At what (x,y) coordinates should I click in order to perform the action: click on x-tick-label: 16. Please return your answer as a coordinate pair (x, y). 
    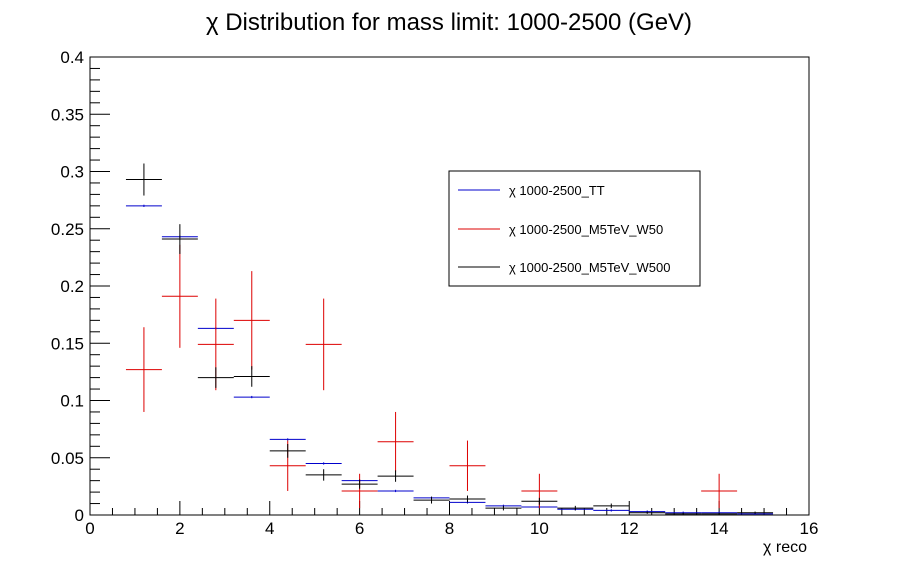
    Looking at the image, I should click on (809, 528).